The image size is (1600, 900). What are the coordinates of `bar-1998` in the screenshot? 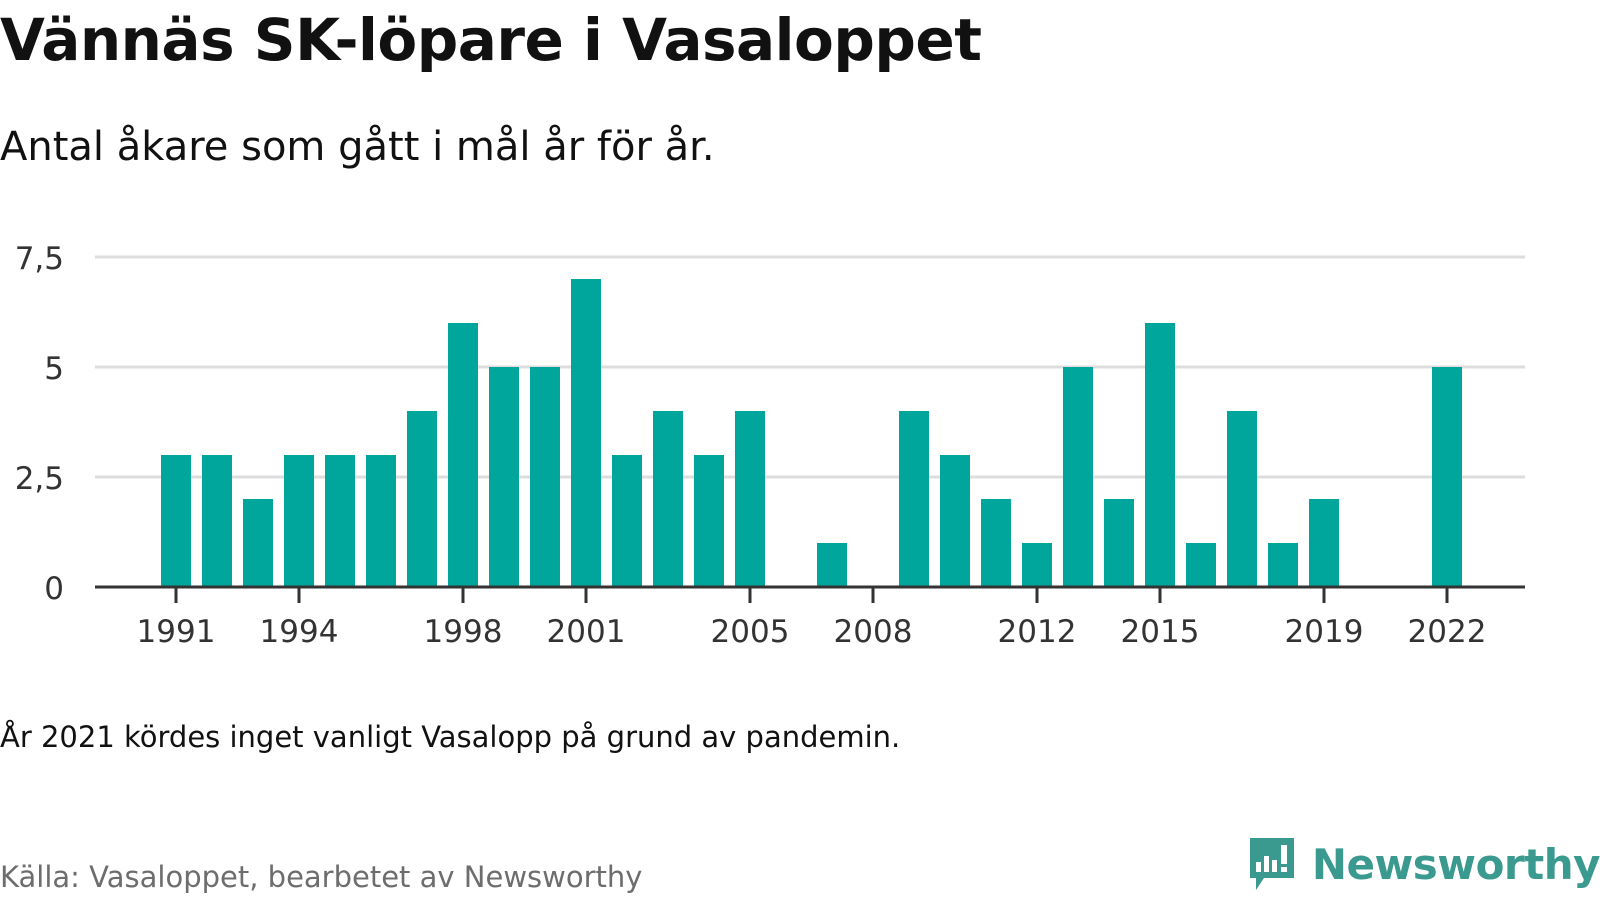 It's located at (463, 455).